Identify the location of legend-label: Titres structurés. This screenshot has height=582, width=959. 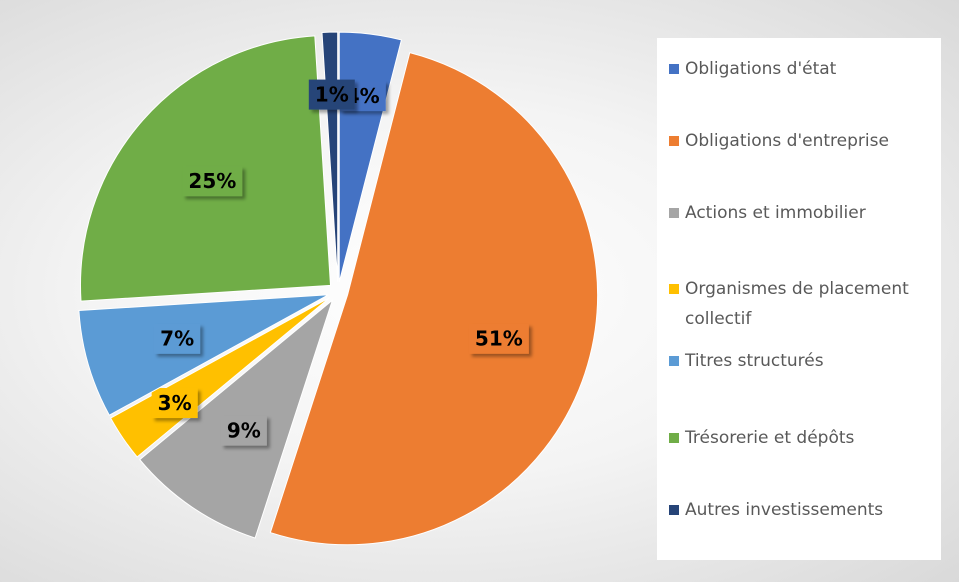
(754, 361).